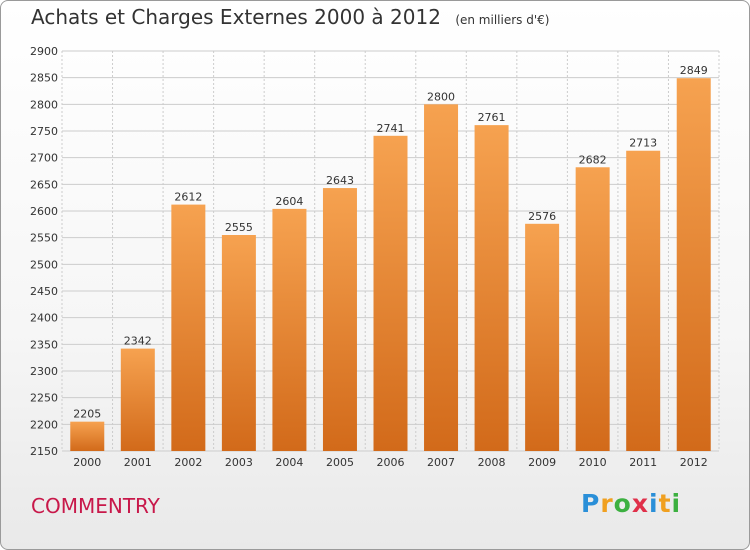 Image resolution: width=750 pixels, height=550 pixels. What do you see at coordinates (238, 343) in the screenshot?
I see `bar-2003` at bounding box center [238, 343].